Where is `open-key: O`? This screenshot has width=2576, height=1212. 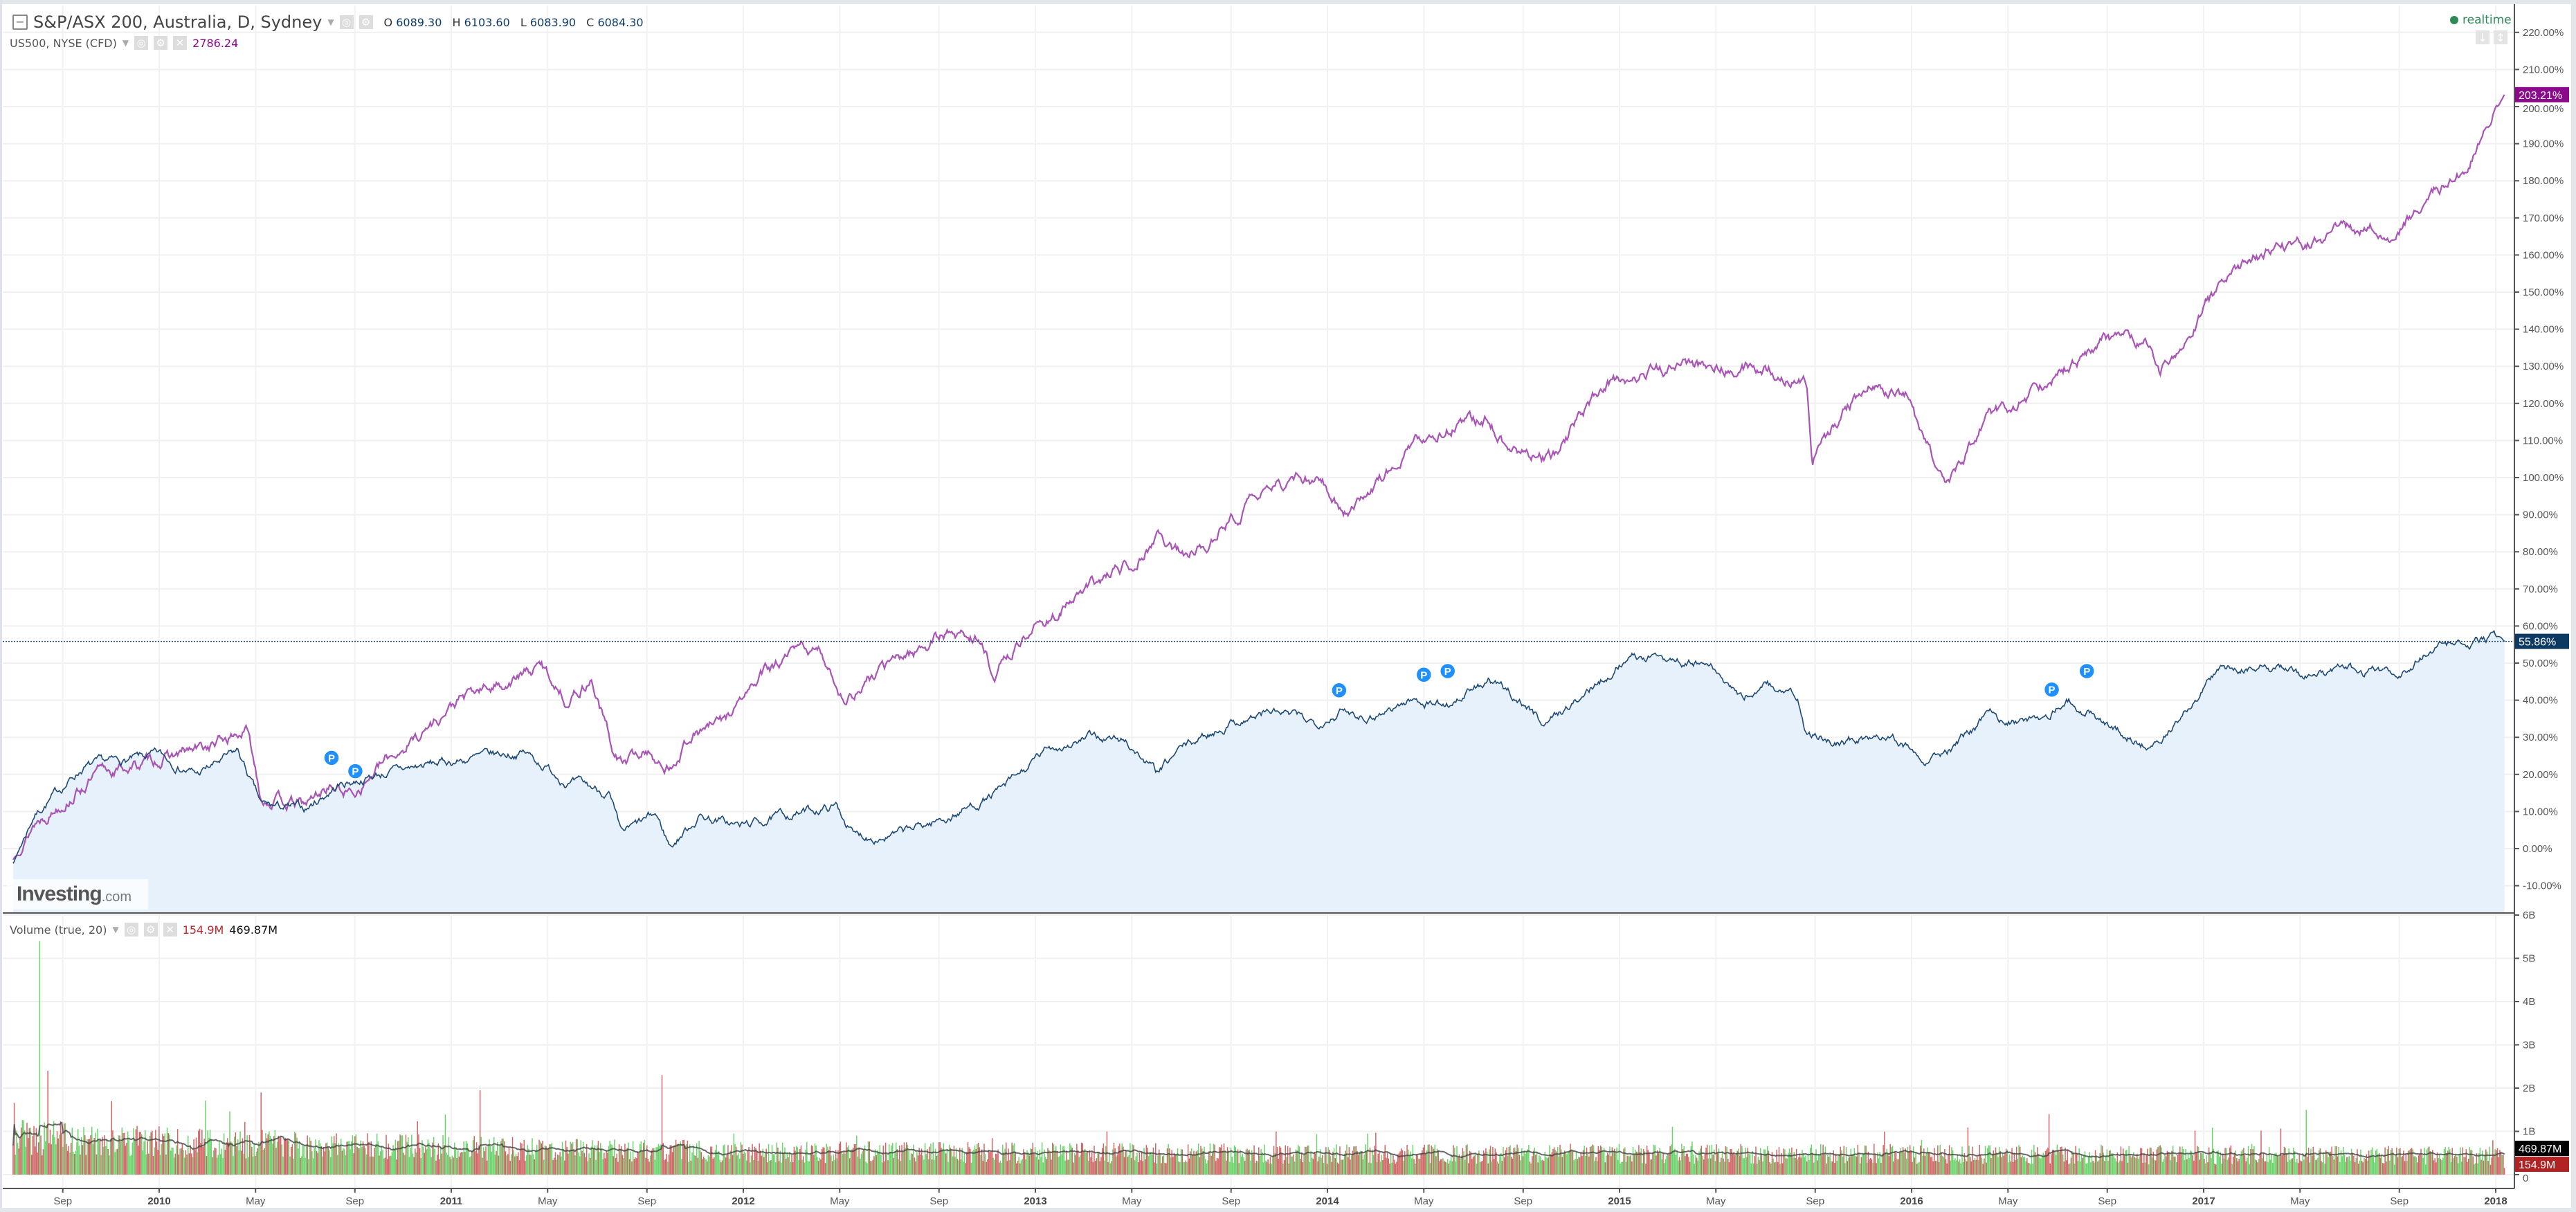 open-key: O is located at coordinates (388, 22).